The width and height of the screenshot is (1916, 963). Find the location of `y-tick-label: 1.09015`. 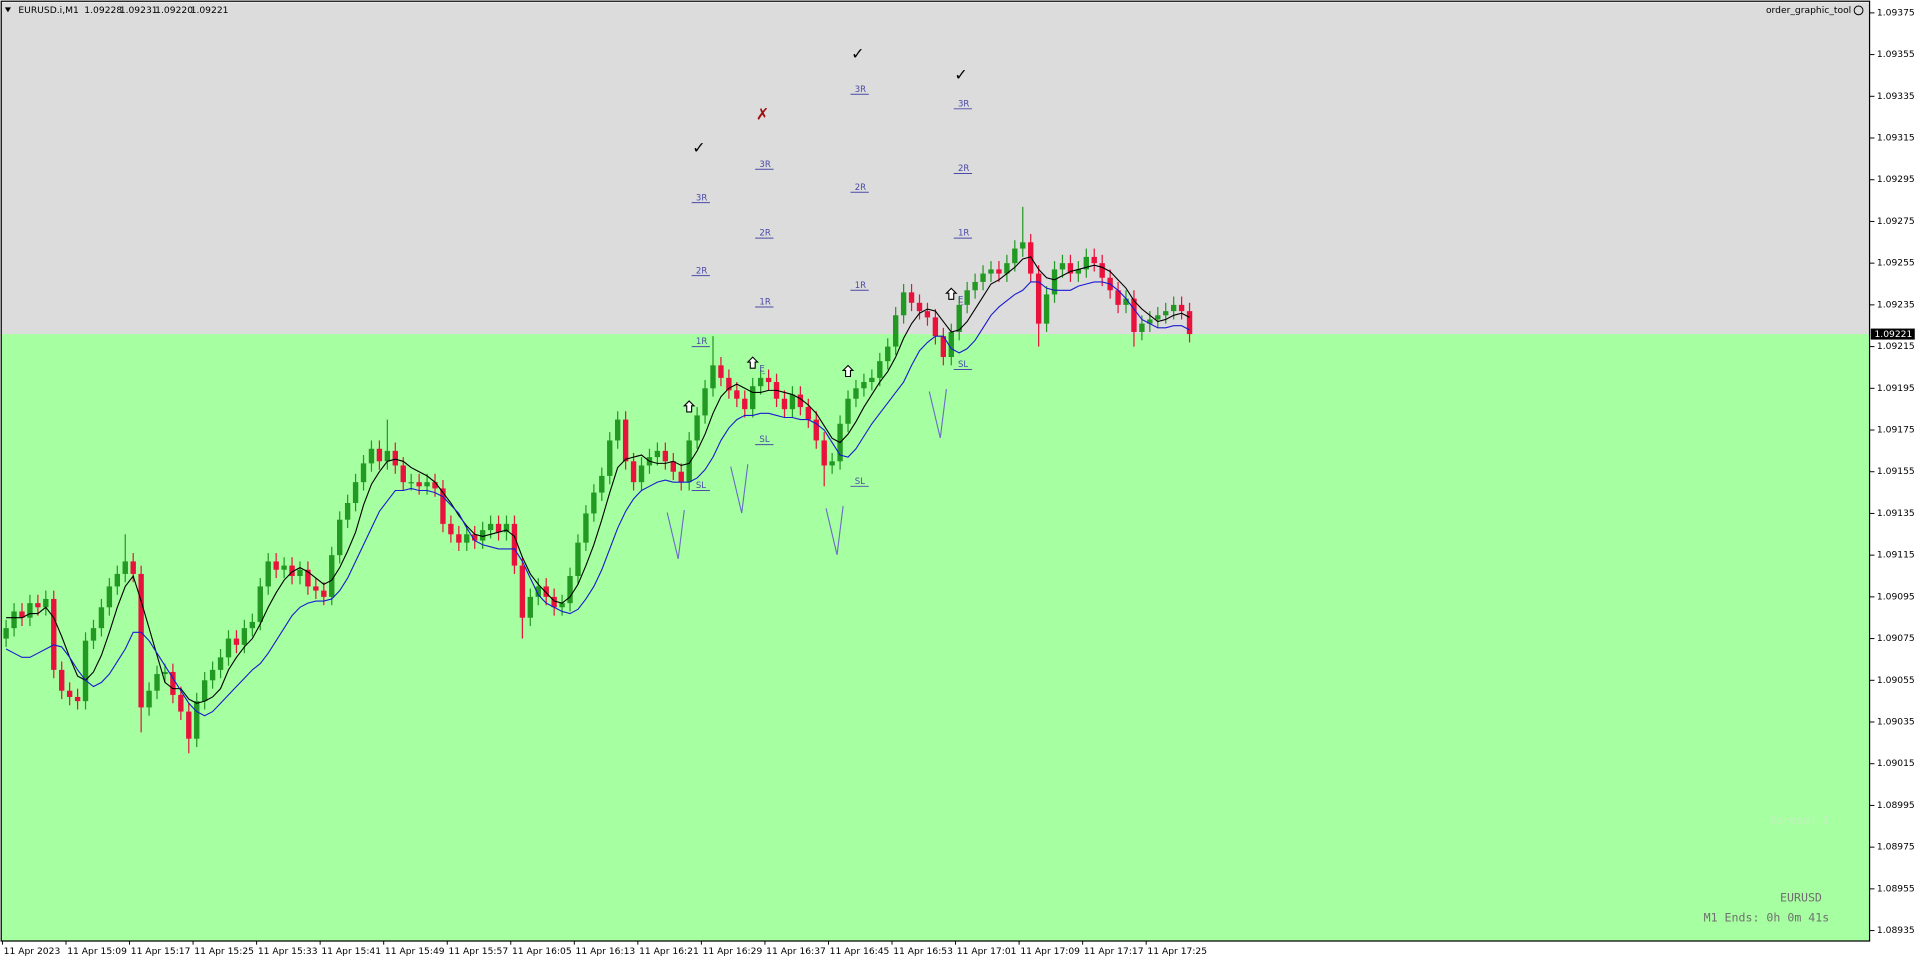

y-tick-label: 1.09015 is located at coordinates (1896, 763).